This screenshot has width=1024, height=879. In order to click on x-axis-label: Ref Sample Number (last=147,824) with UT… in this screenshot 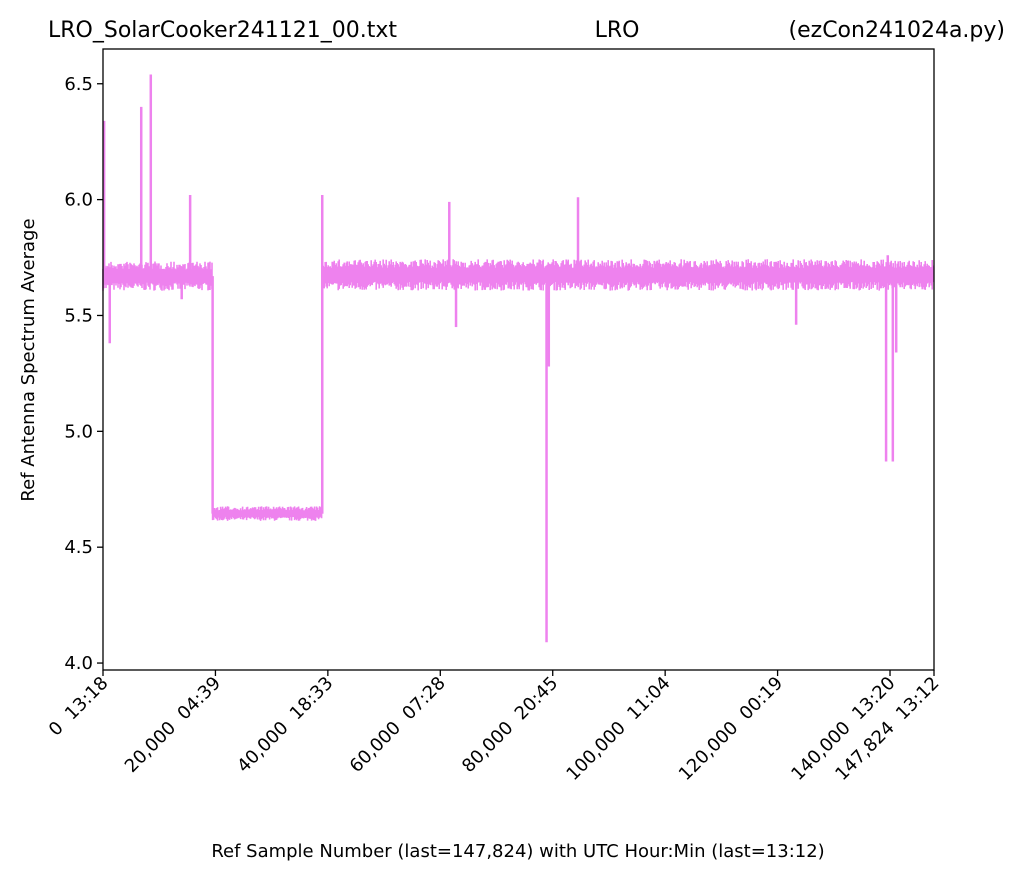, I will do `click(517, 851)`.